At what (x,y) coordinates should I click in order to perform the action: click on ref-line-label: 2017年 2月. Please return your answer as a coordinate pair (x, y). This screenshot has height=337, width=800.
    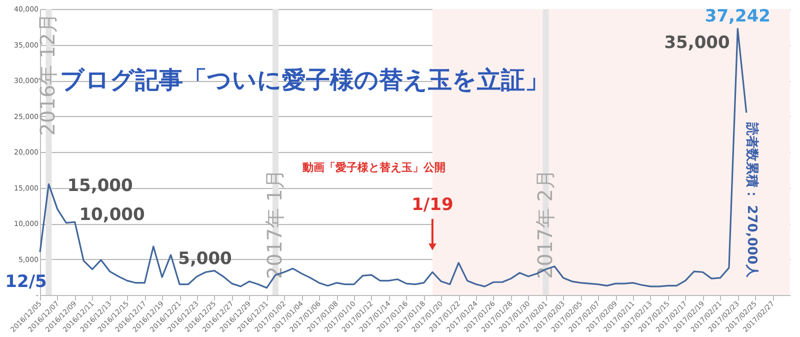
    Looking at the image, I should click on (544, 224).